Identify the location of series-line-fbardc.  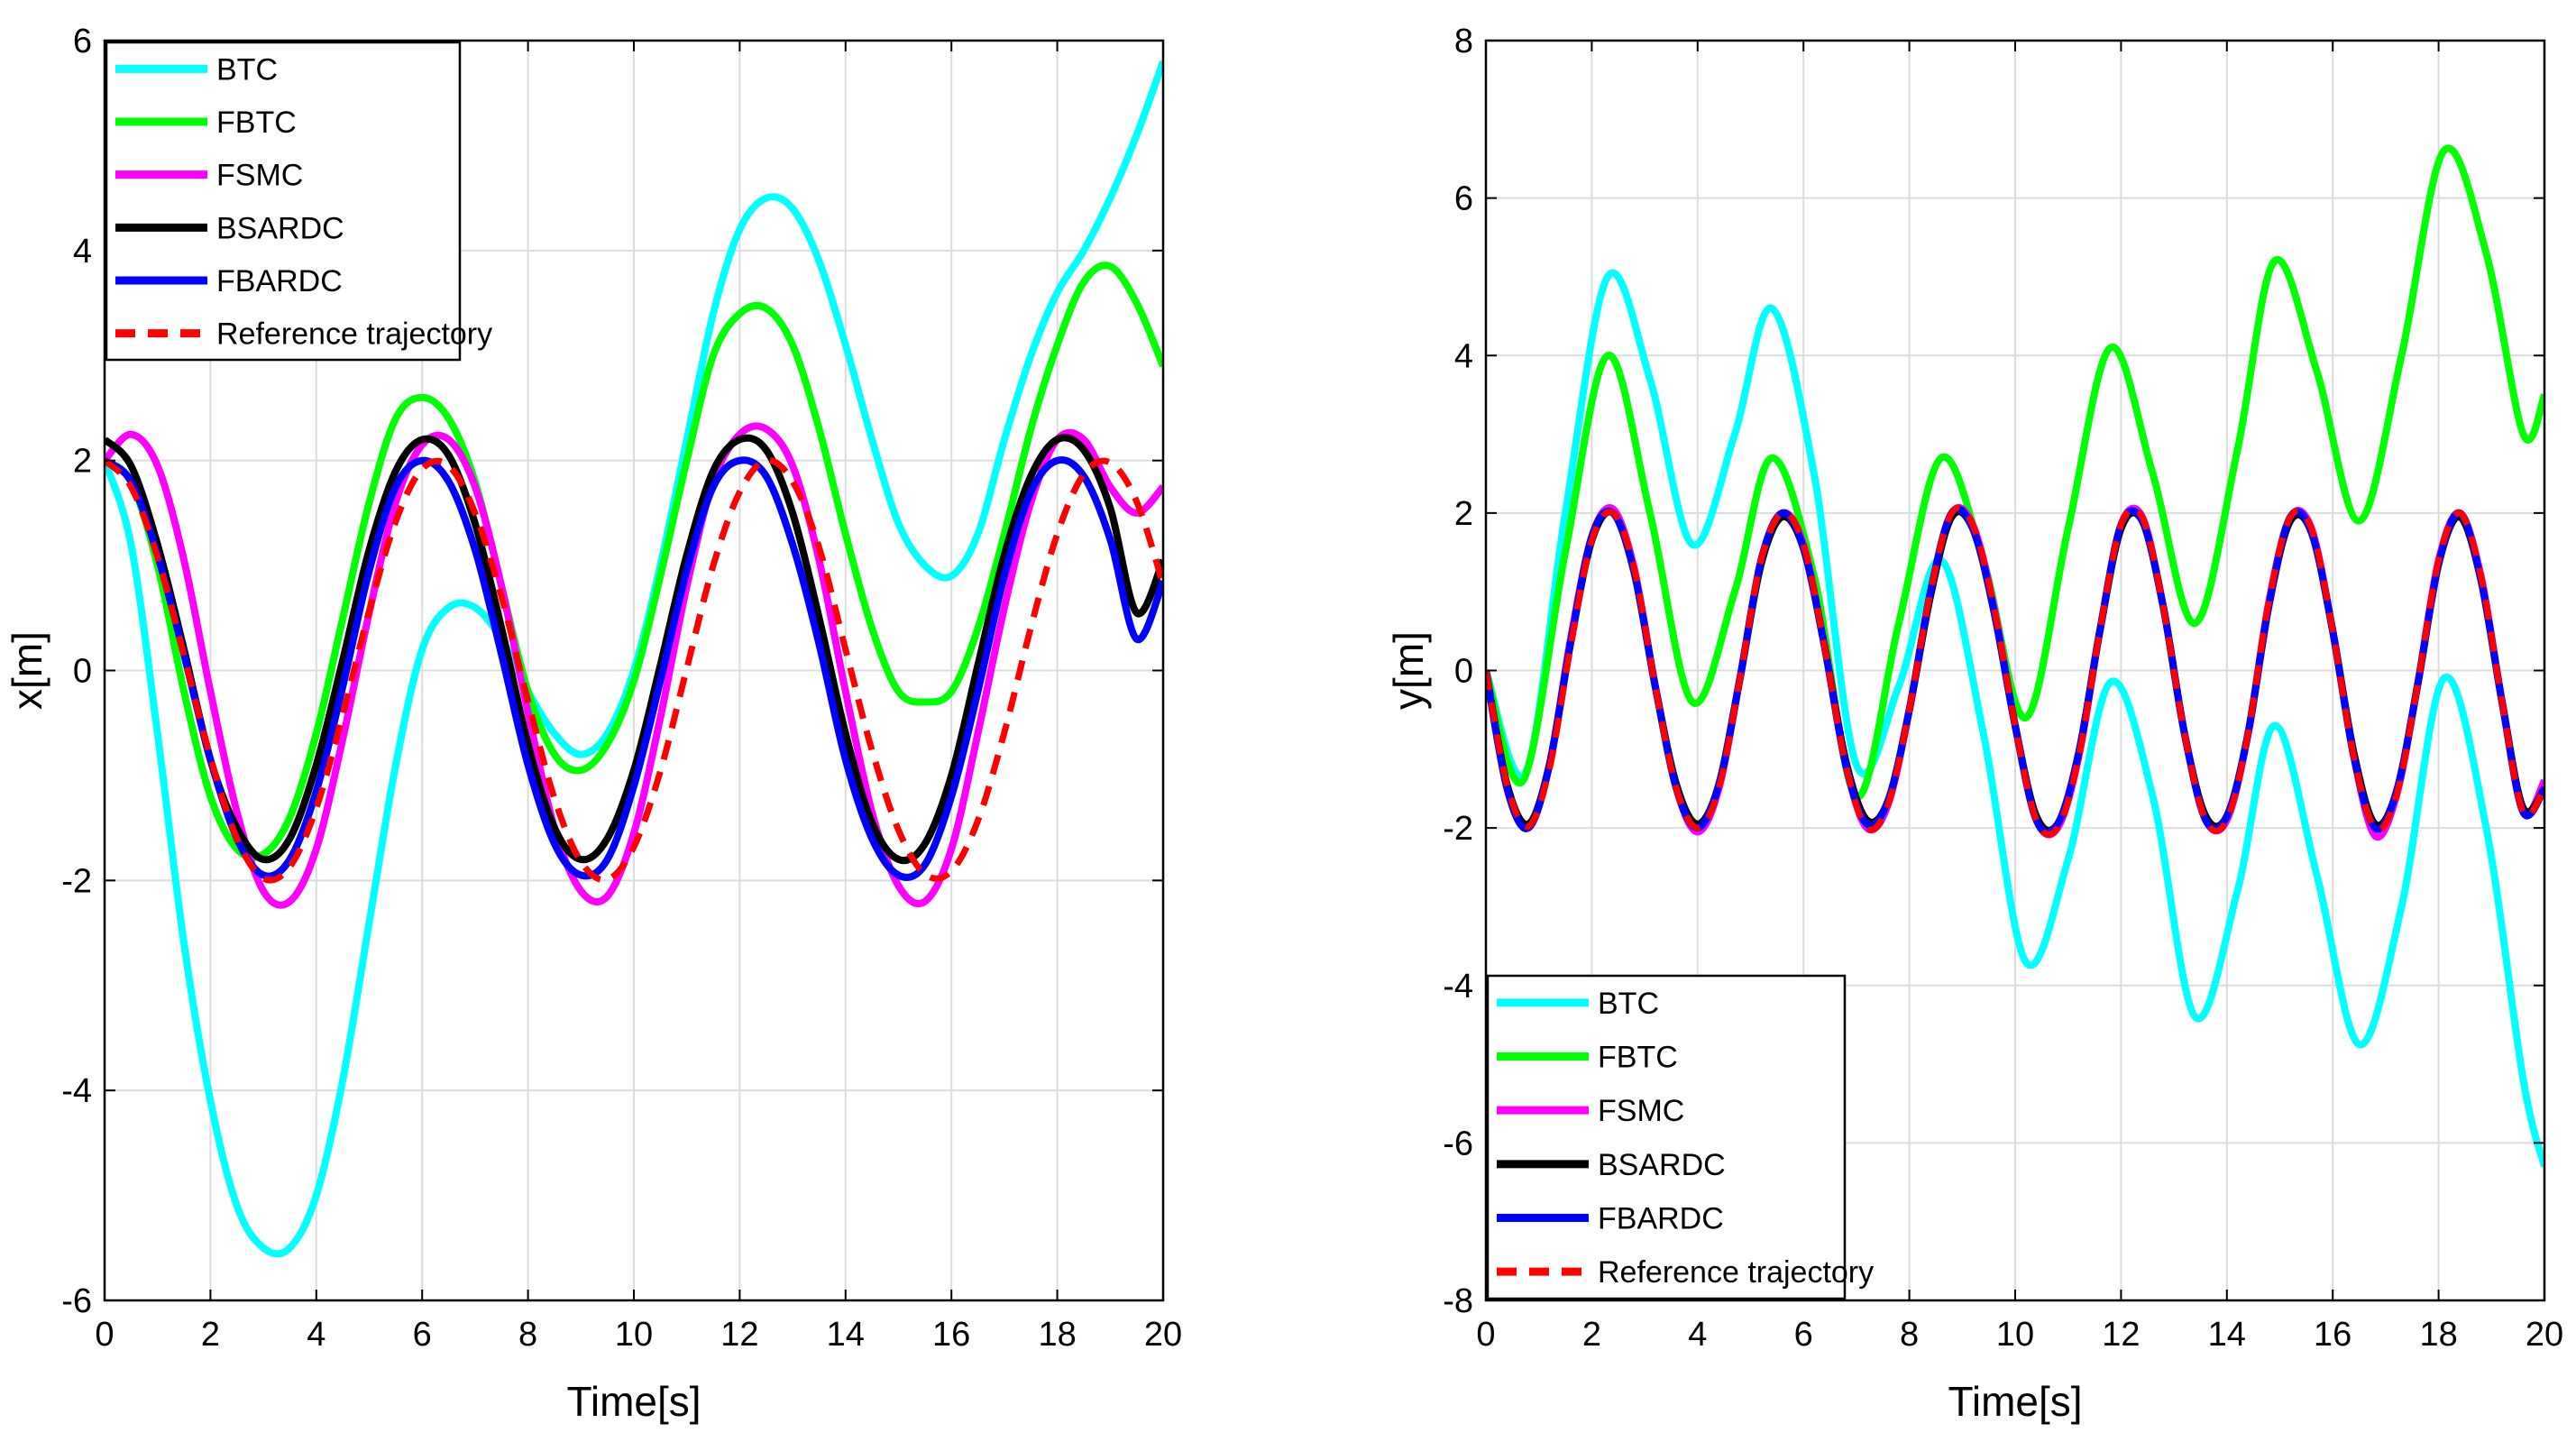
(634, 668).